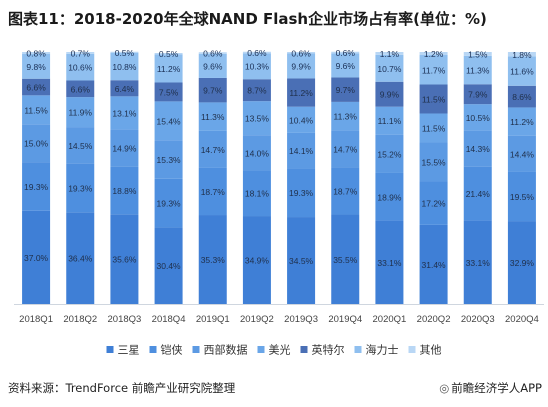  I want to click on bar-segment-2020q4-s5, so click(521, 71).